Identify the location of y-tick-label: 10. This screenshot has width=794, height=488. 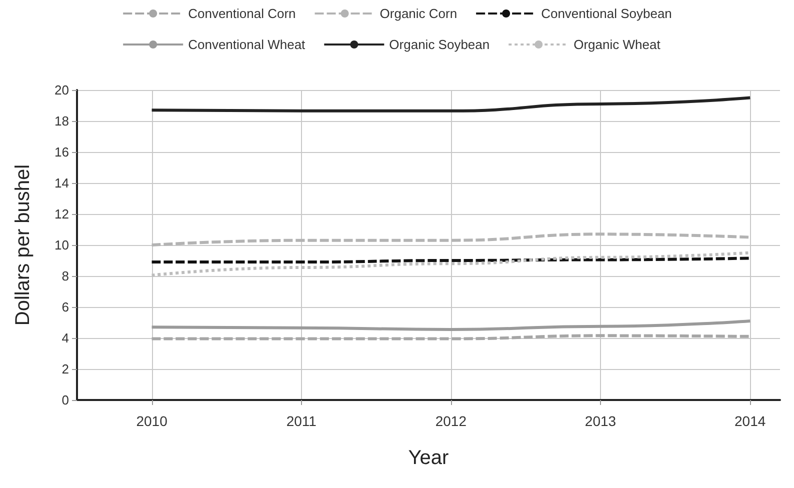
(61, 245).